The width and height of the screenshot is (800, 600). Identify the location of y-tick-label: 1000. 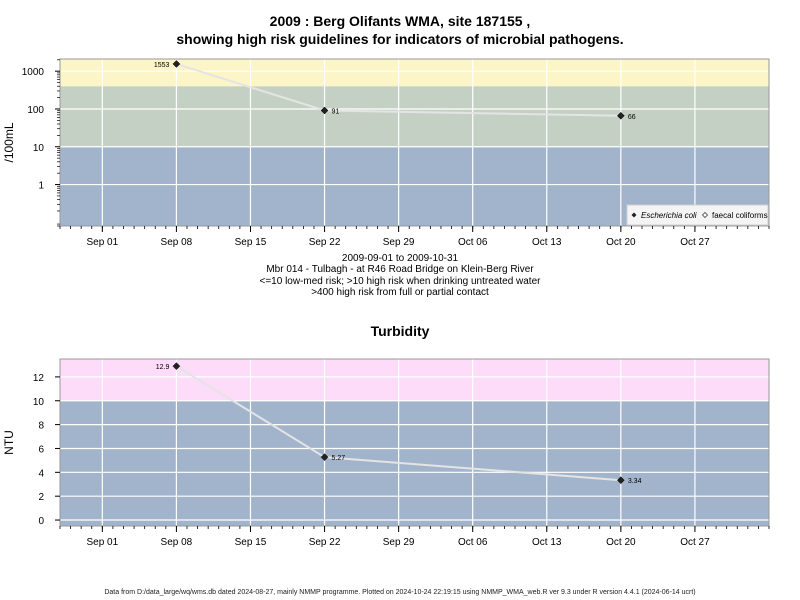
(33, 72).